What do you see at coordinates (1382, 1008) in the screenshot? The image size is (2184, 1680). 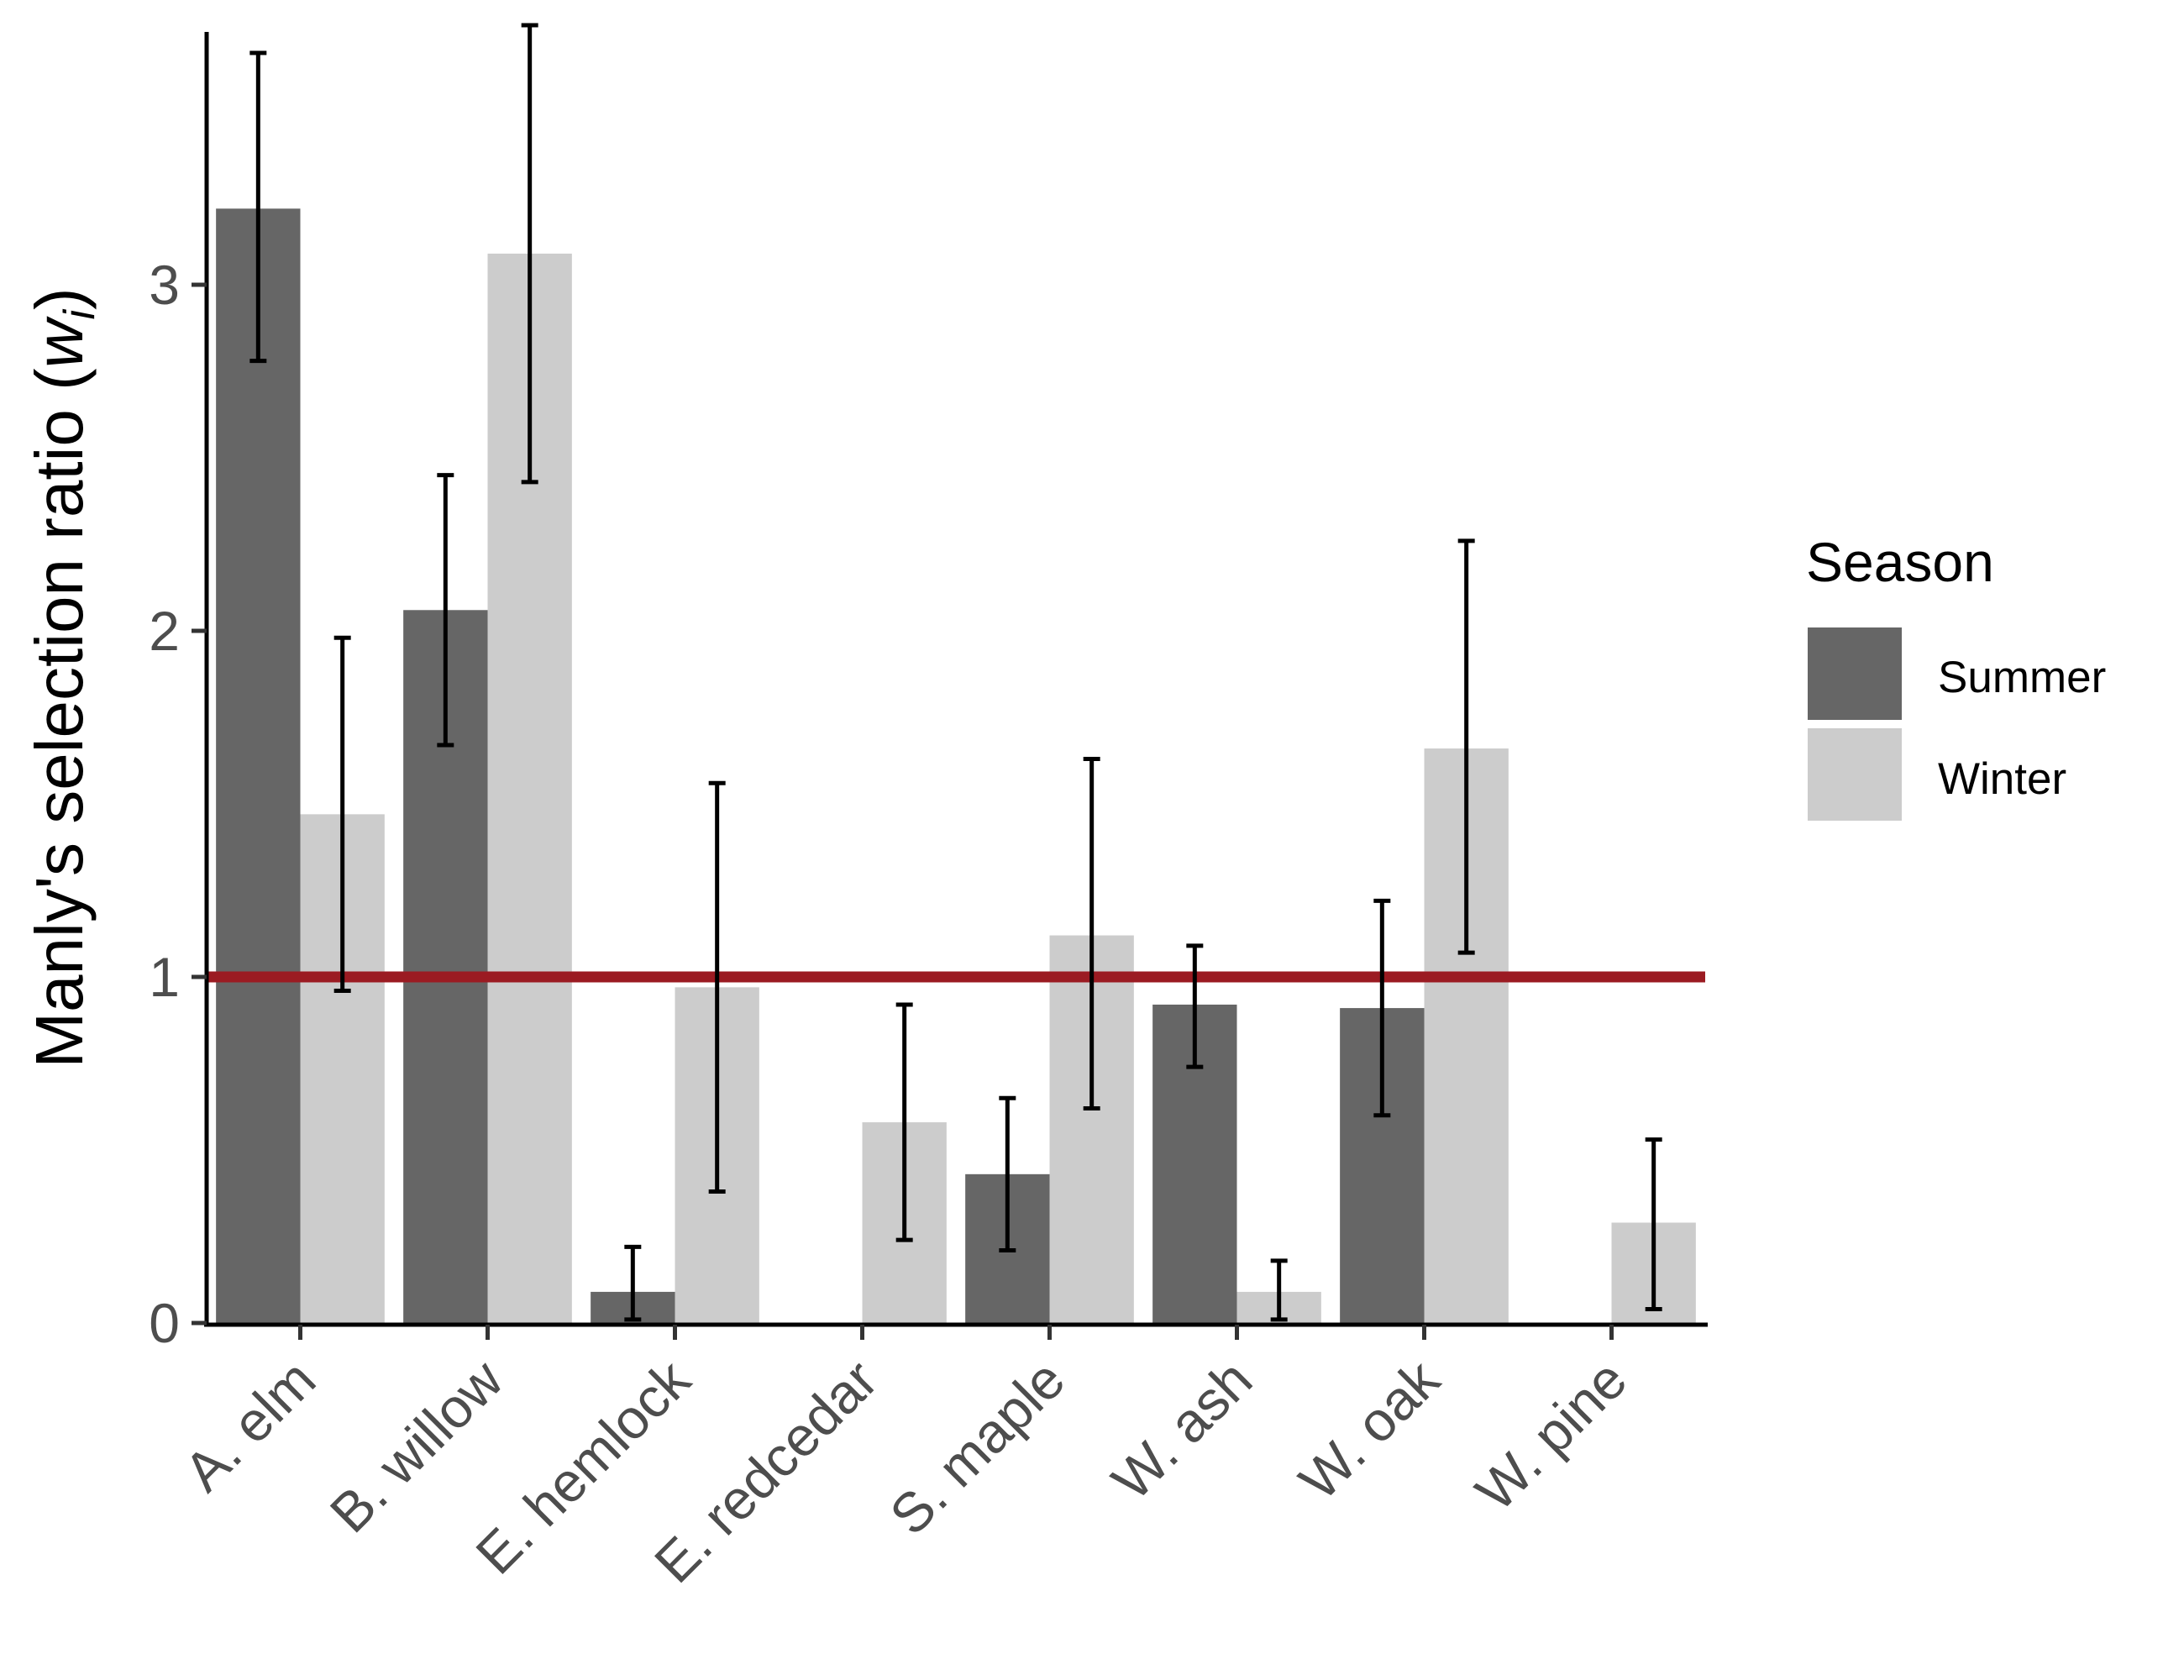 I see `error-bar-summer-w-oak` at bounding box center [1382, 1008].